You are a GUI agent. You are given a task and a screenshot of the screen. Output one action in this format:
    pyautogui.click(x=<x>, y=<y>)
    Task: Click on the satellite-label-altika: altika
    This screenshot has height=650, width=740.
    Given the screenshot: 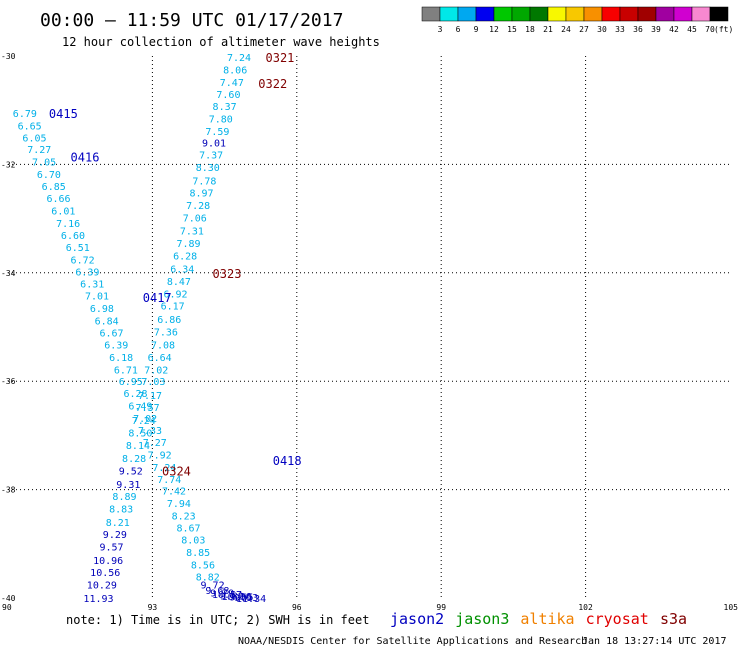 What is the action you would take?
    pyautogui.click(x=547, y=619)
    